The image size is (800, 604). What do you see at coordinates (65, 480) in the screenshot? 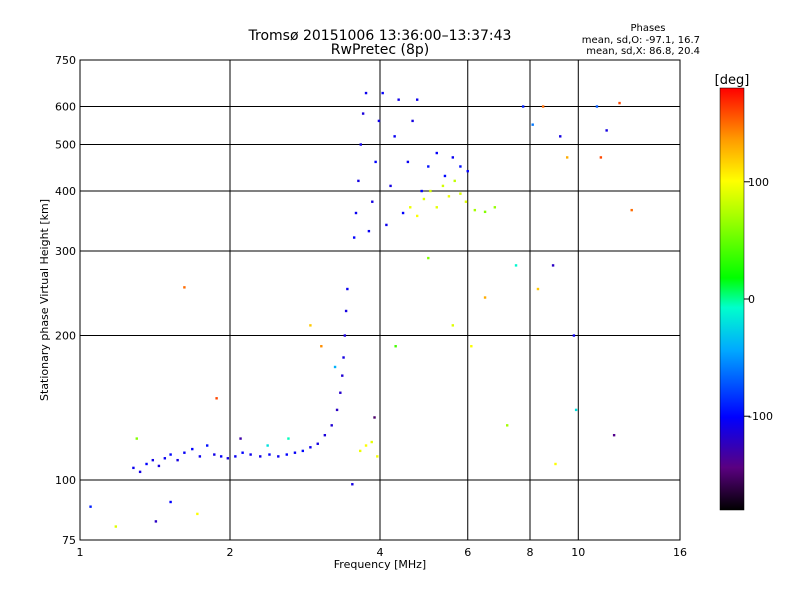
I see `y-tick-label: 100` at bounding box center [65, 480].